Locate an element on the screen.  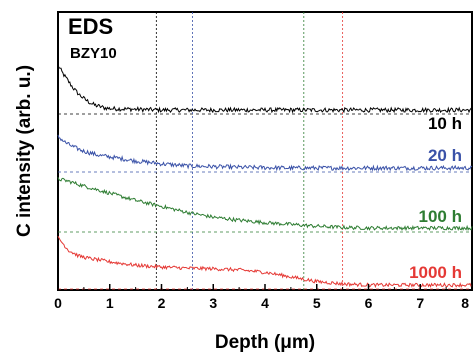
series-line-10-h is located at coordinates (265, 89).